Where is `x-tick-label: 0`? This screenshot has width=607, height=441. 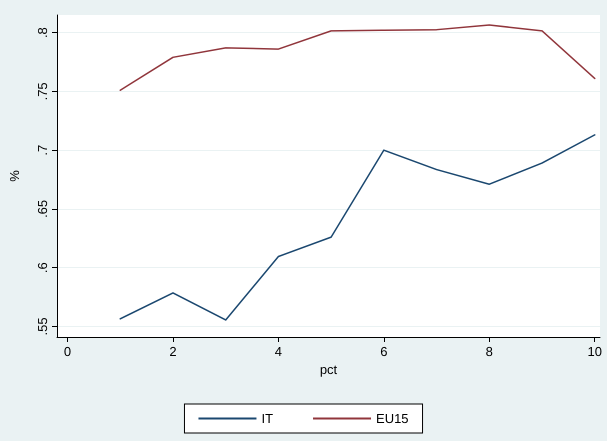
x-tick-label: 0 is located at coordinates (68, 351).